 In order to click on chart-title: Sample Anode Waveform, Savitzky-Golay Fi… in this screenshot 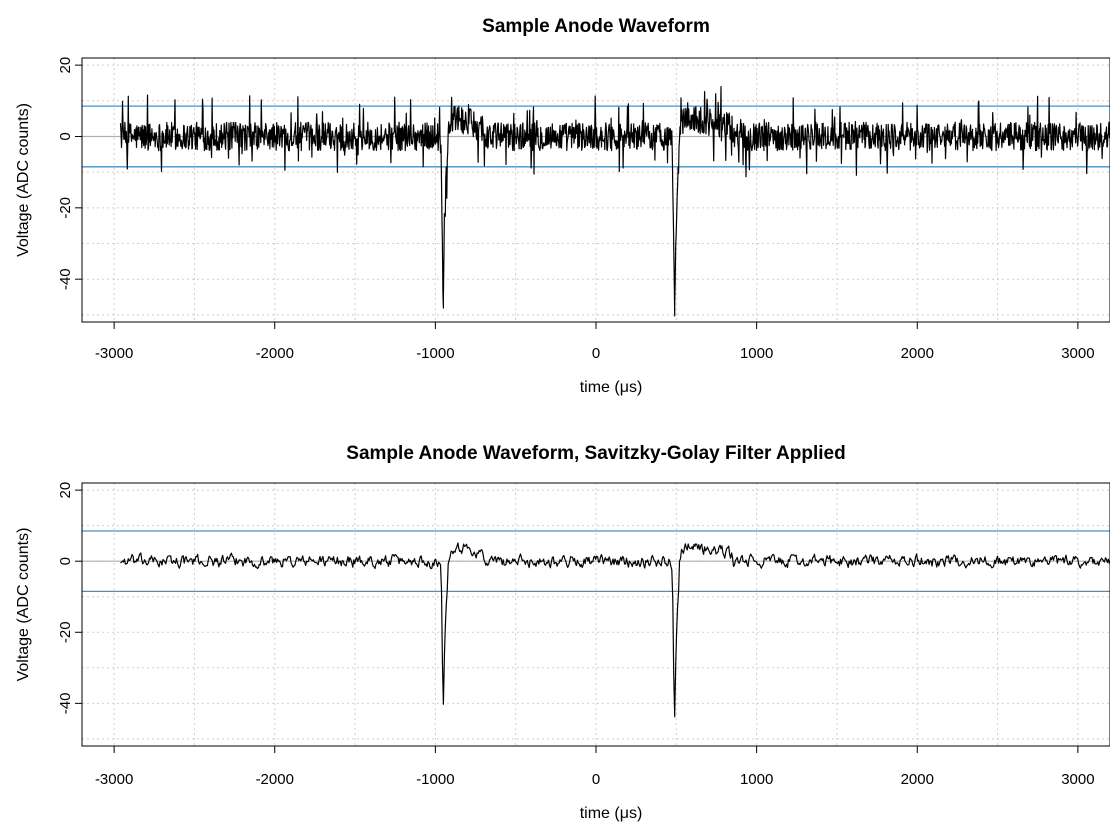, I will do `click(595, 453)`.